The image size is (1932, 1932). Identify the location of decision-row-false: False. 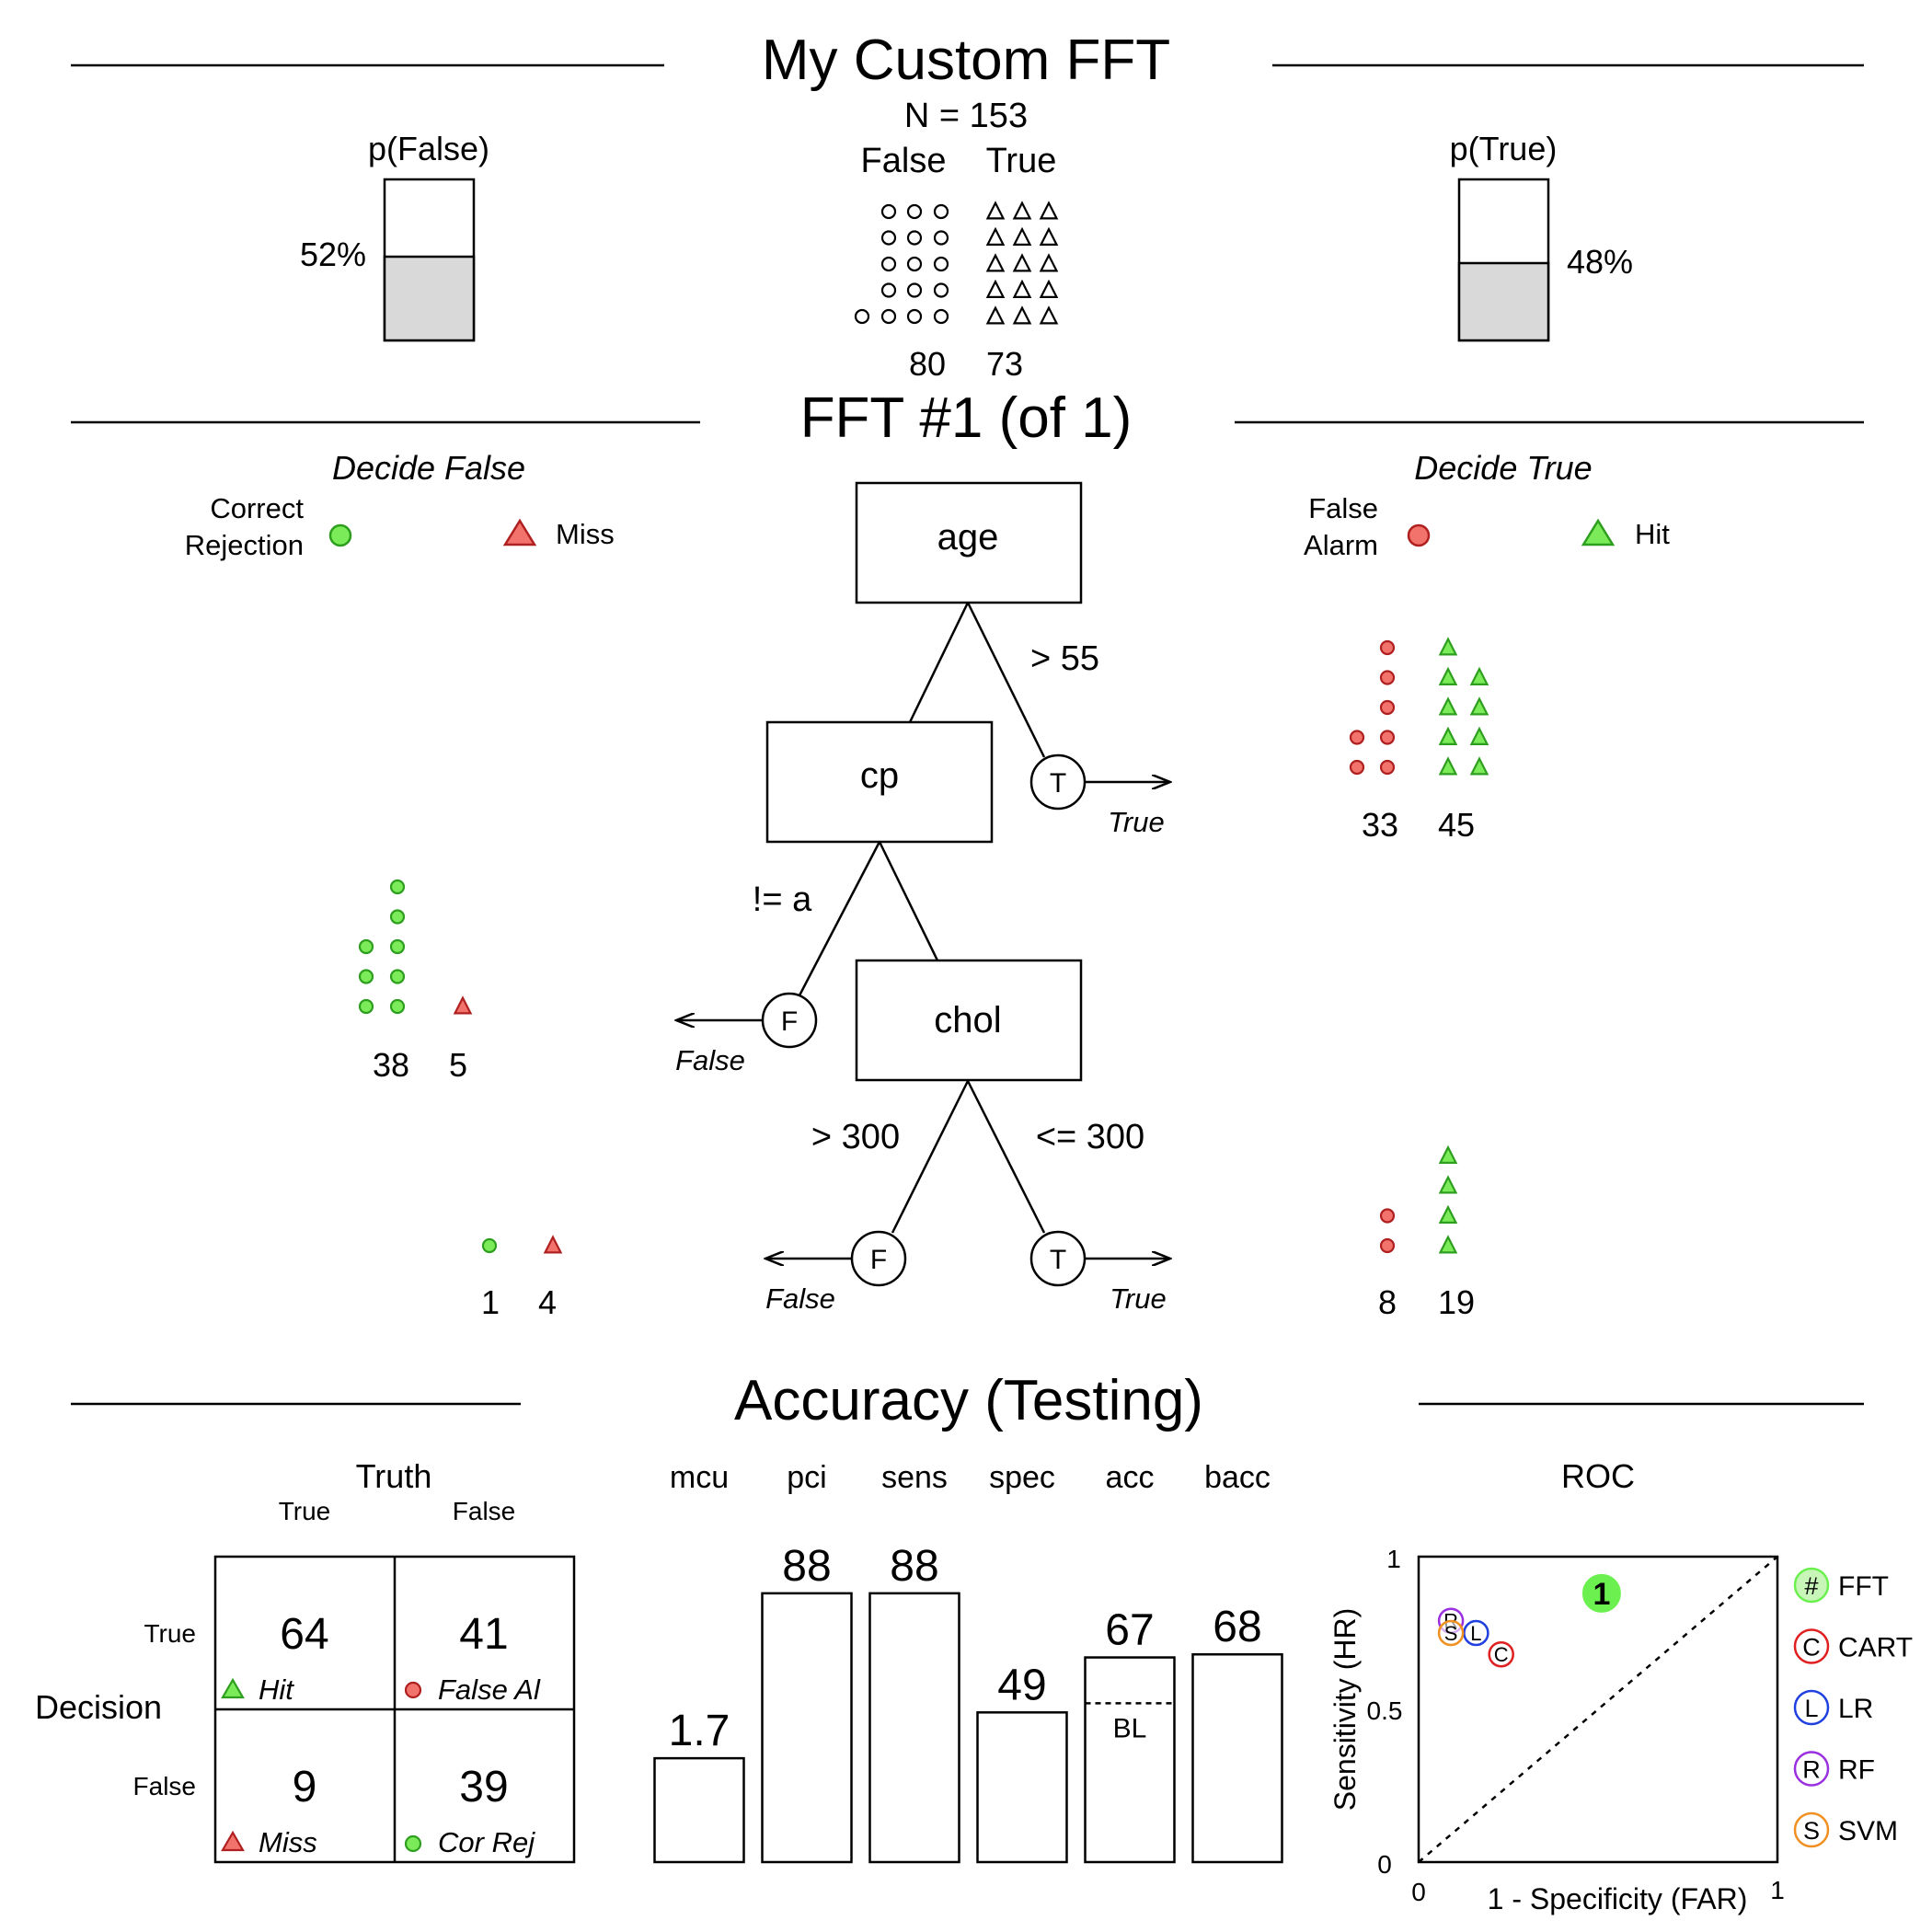
(164, 1786).